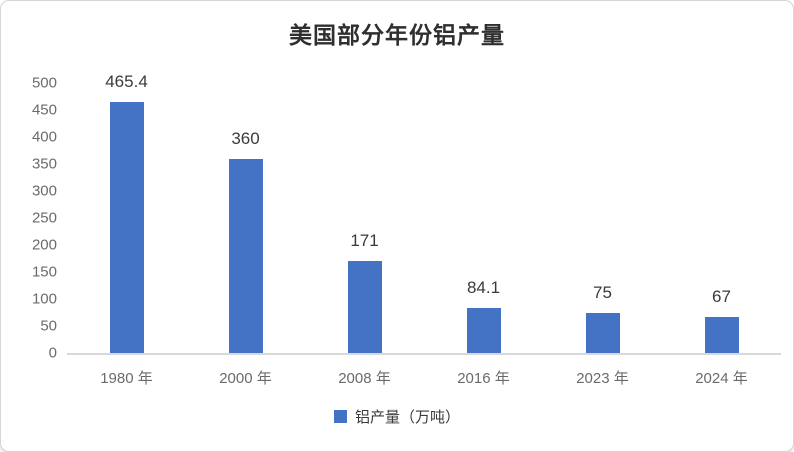 The width and height of the screenshot is (794, 452). What do you see at coordinates (126, 81) in the screenshot?
I see `bar-value-label: 465.4` at bounding box center [126, 81].